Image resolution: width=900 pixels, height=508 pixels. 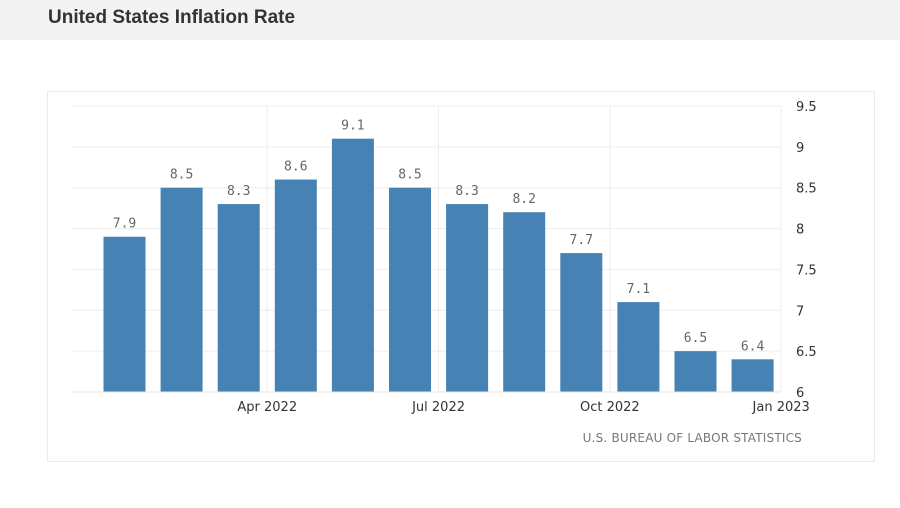 What do you see at coordinates (752, 375) in the screenshot?
I see `bar-dec-2022` at bounding box center [752, 375].